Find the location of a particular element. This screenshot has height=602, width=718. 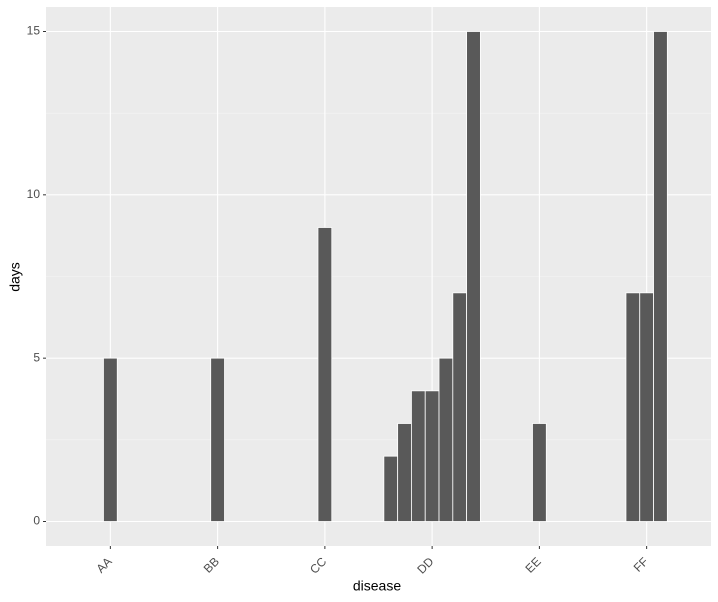

x-tick-label: FF is located at coordinates (641, 564).